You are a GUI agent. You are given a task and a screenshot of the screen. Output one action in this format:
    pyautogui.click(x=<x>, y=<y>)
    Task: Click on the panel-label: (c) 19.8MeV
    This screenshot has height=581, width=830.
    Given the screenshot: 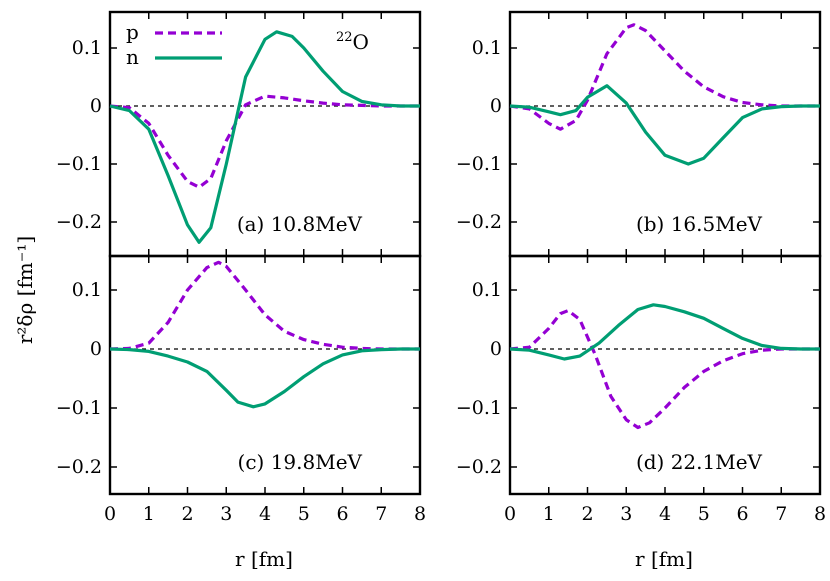 What is the action you would take?
    pyautogui.click(x=300, y=462)
    